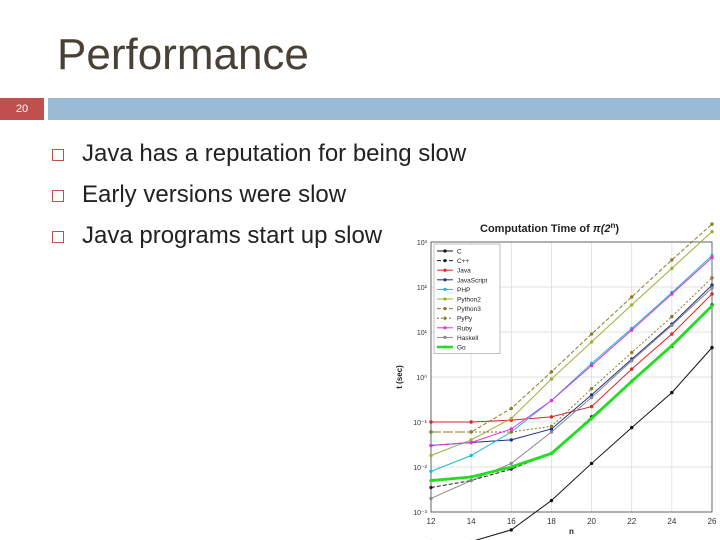 This screenshot has width=720, height=540. I want to click on legend-label: PyPy, so click(465, 319).